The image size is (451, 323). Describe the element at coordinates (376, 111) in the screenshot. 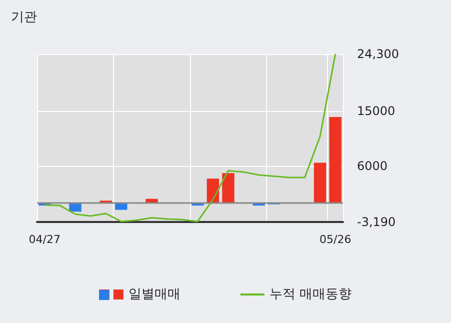

I see `y-tick-label: 15000` at that location.